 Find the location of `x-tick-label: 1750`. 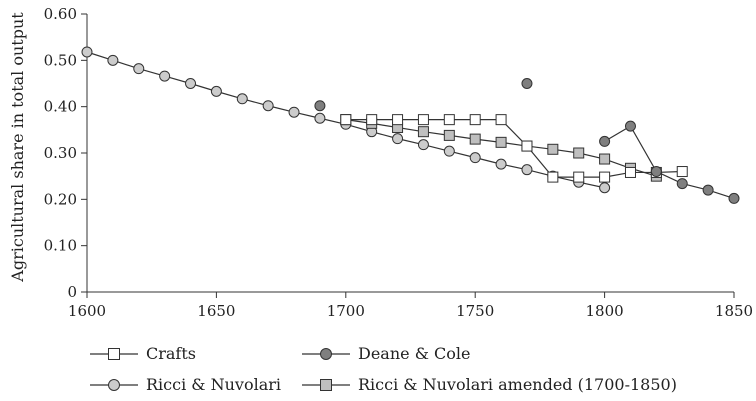

x-tick-label: 1750 is located at coordinates (475, 311).